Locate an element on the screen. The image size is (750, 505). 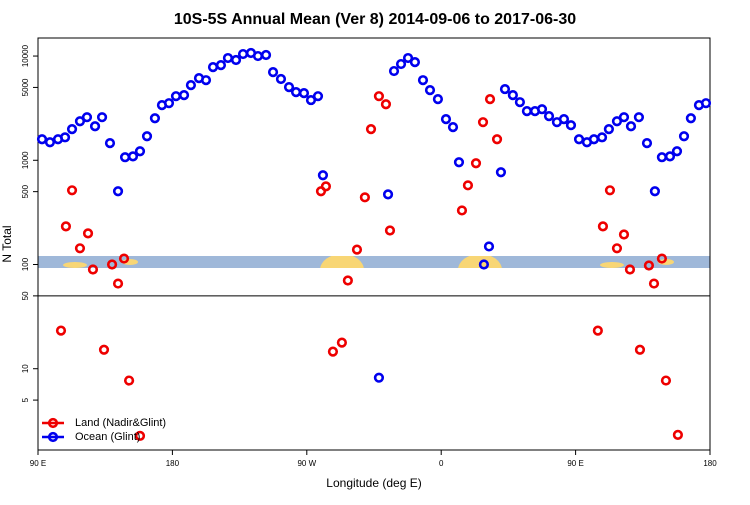
map-strip is located at coordinates (374, 262).